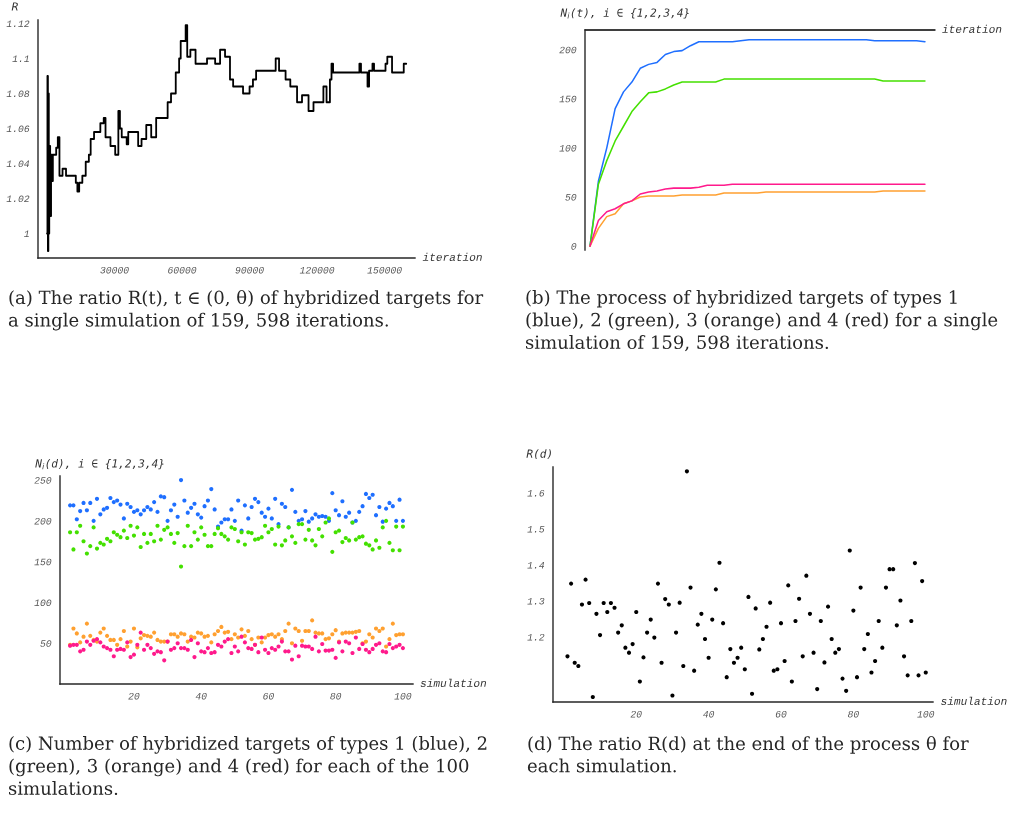 This screenshot has width=1015, height=835. Describe the element at coordinates (249, 270) in the screenshot. I see `x-tick-label: 90000` at that location.